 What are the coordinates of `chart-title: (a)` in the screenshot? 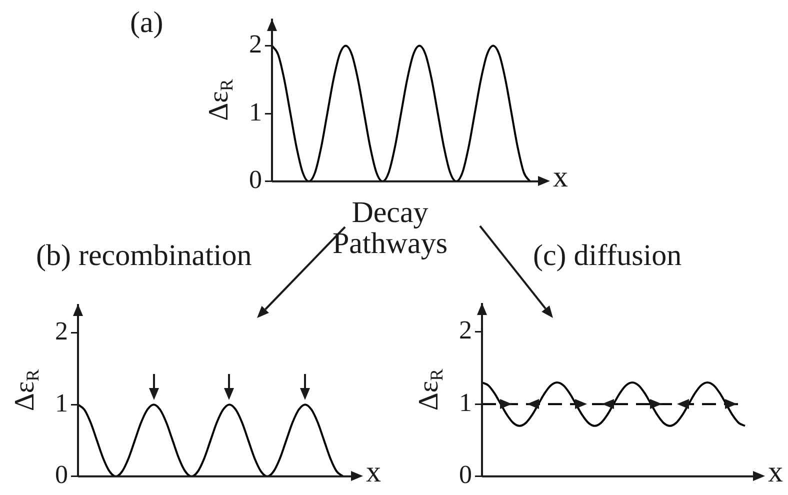 It's located at (147, 23).